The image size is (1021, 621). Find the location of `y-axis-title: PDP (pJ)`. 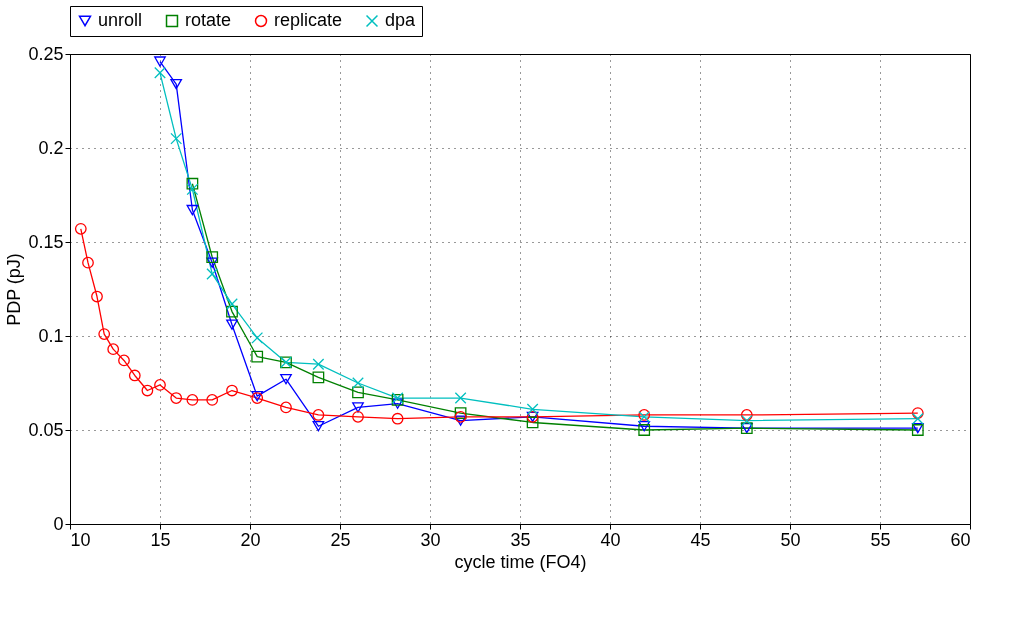

y-axis-title: PDP (pJ) is located at coordinates (14, 289).